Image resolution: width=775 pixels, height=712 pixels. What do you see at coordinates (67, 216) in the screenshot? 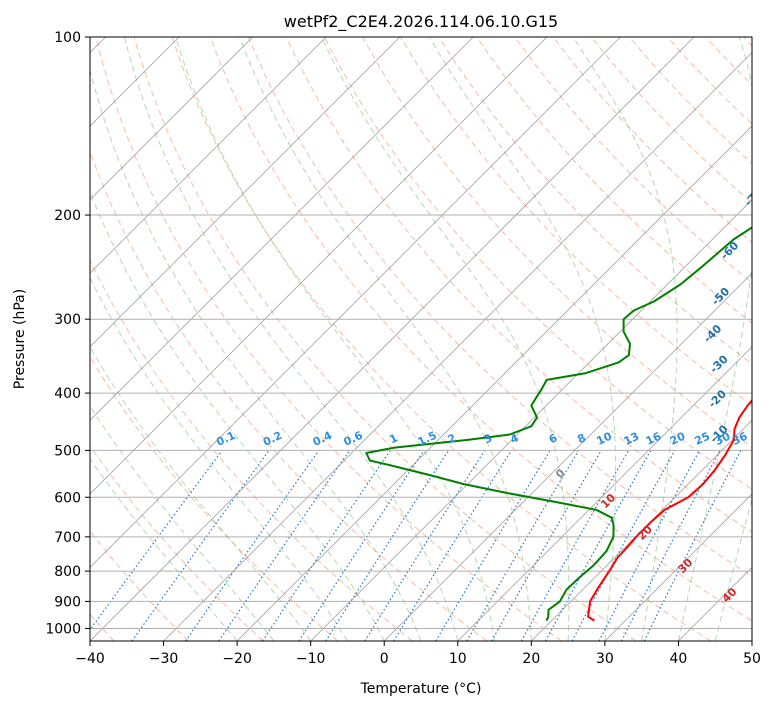
I see `y-tick-label: 200` at bounding box center [67, 216].